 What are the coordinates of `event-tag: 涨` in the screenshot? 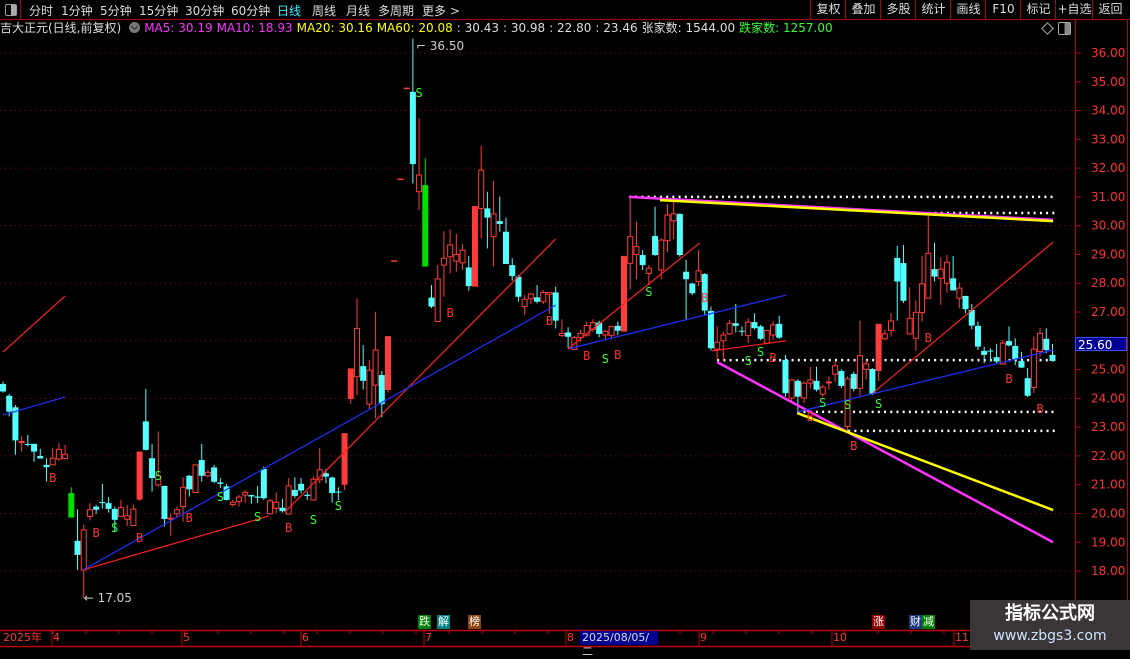 It's located at (878, 622).